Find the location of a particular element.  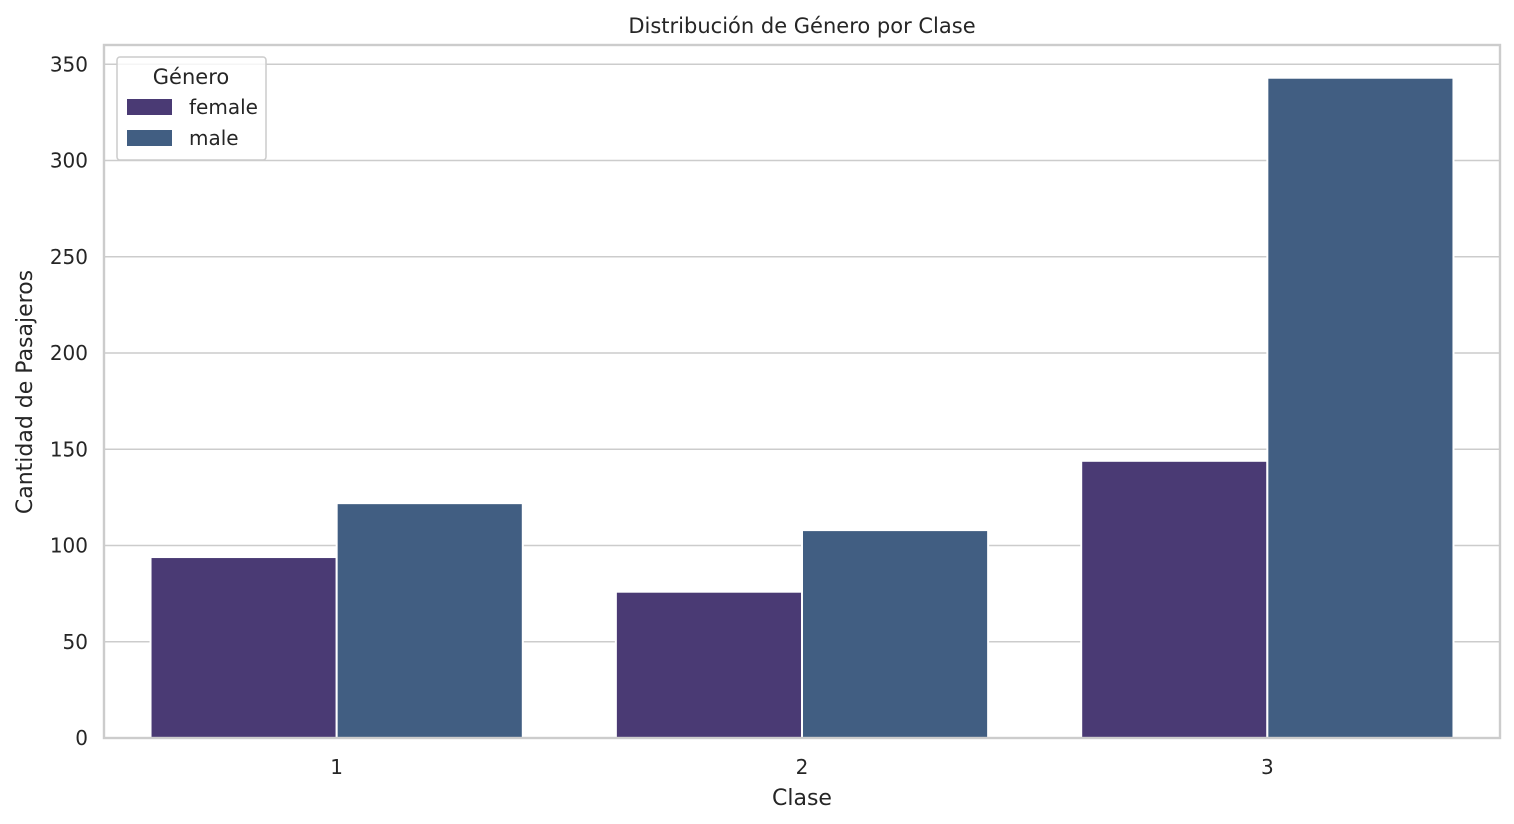

y-tick-label: 200 is located at coordinates (69, 353).